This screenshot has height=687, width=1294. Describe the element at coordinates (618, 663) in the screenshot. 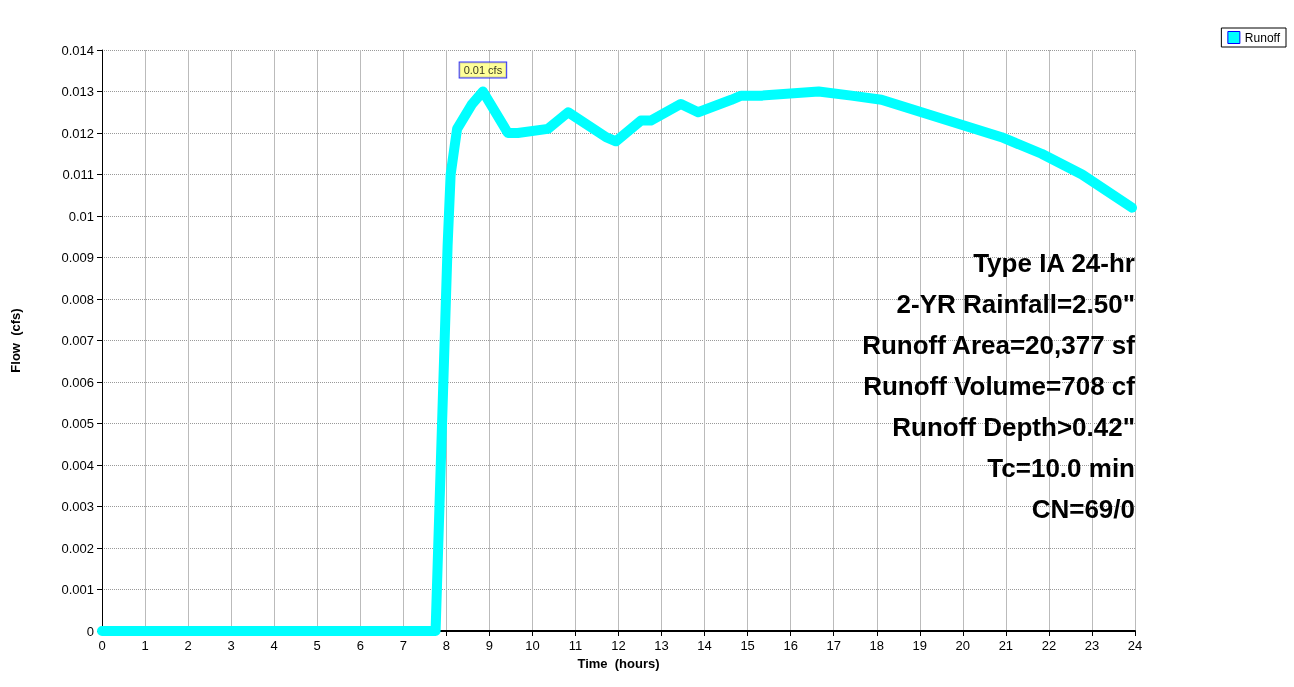

I see `x-axis-title: Time (hours)` at that location.